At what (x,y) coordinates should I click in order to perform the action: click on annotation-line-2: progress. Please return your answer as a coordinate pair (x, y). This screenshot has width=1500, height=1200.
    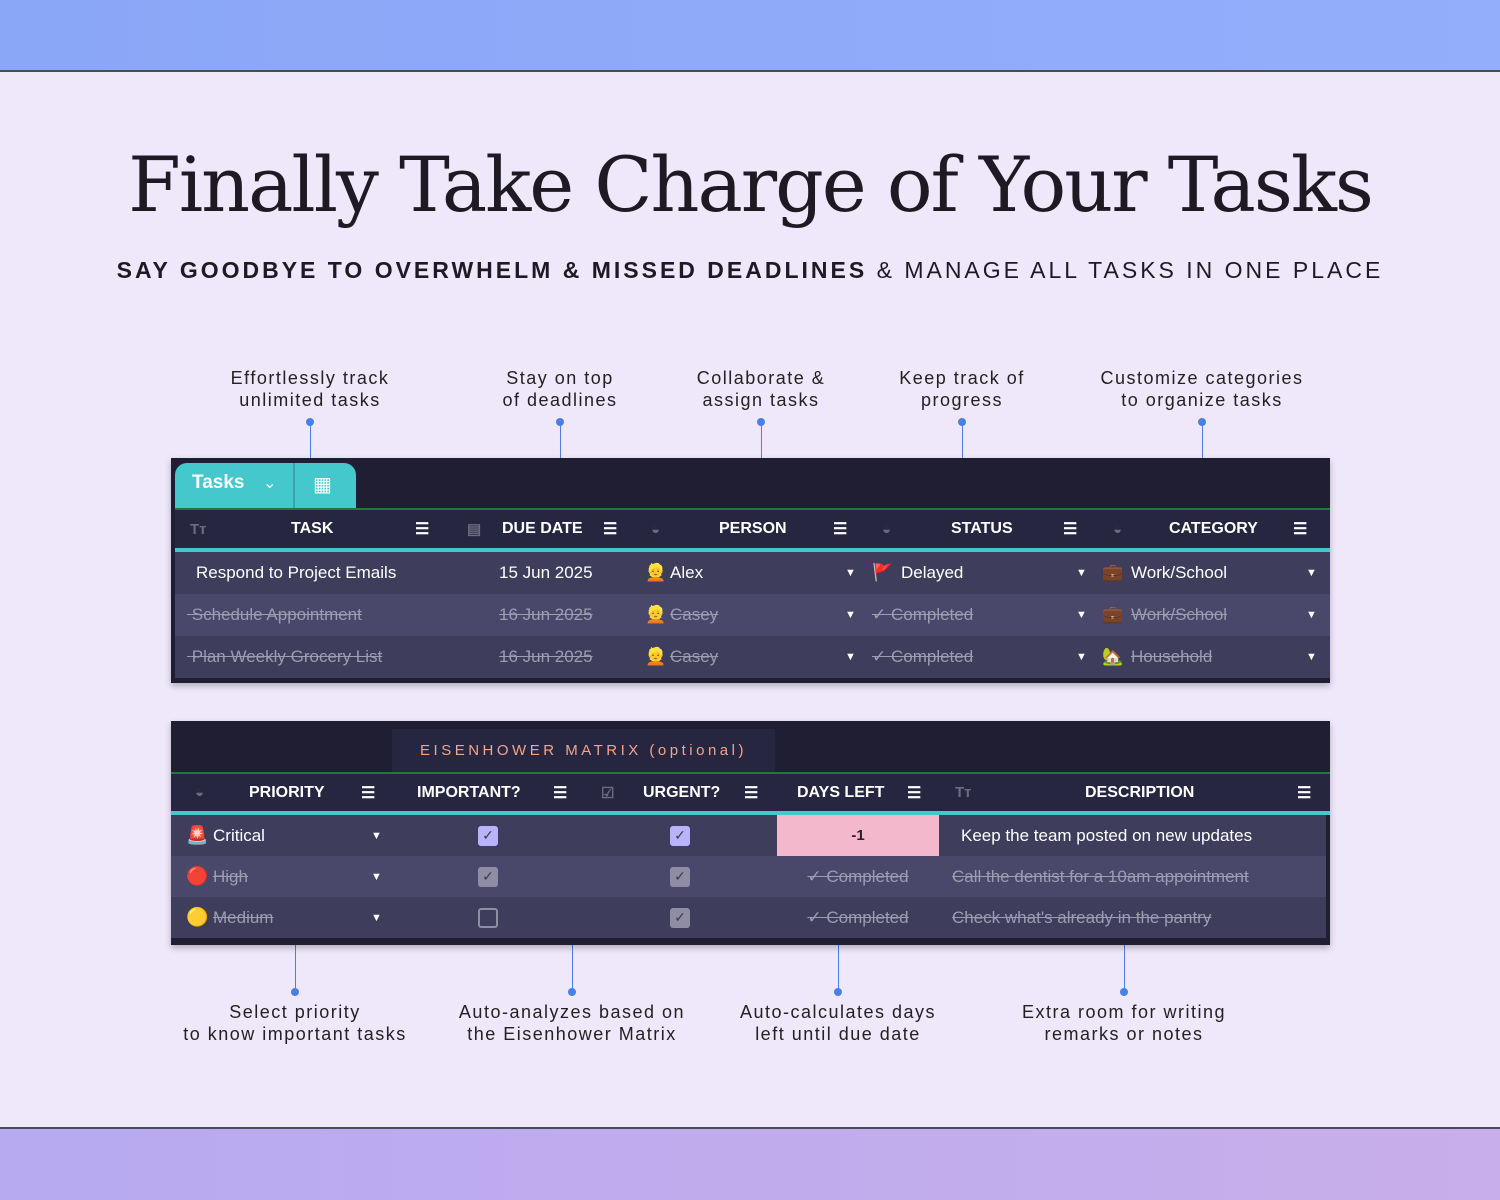
    Looking at the image, I should click on (962, 400).